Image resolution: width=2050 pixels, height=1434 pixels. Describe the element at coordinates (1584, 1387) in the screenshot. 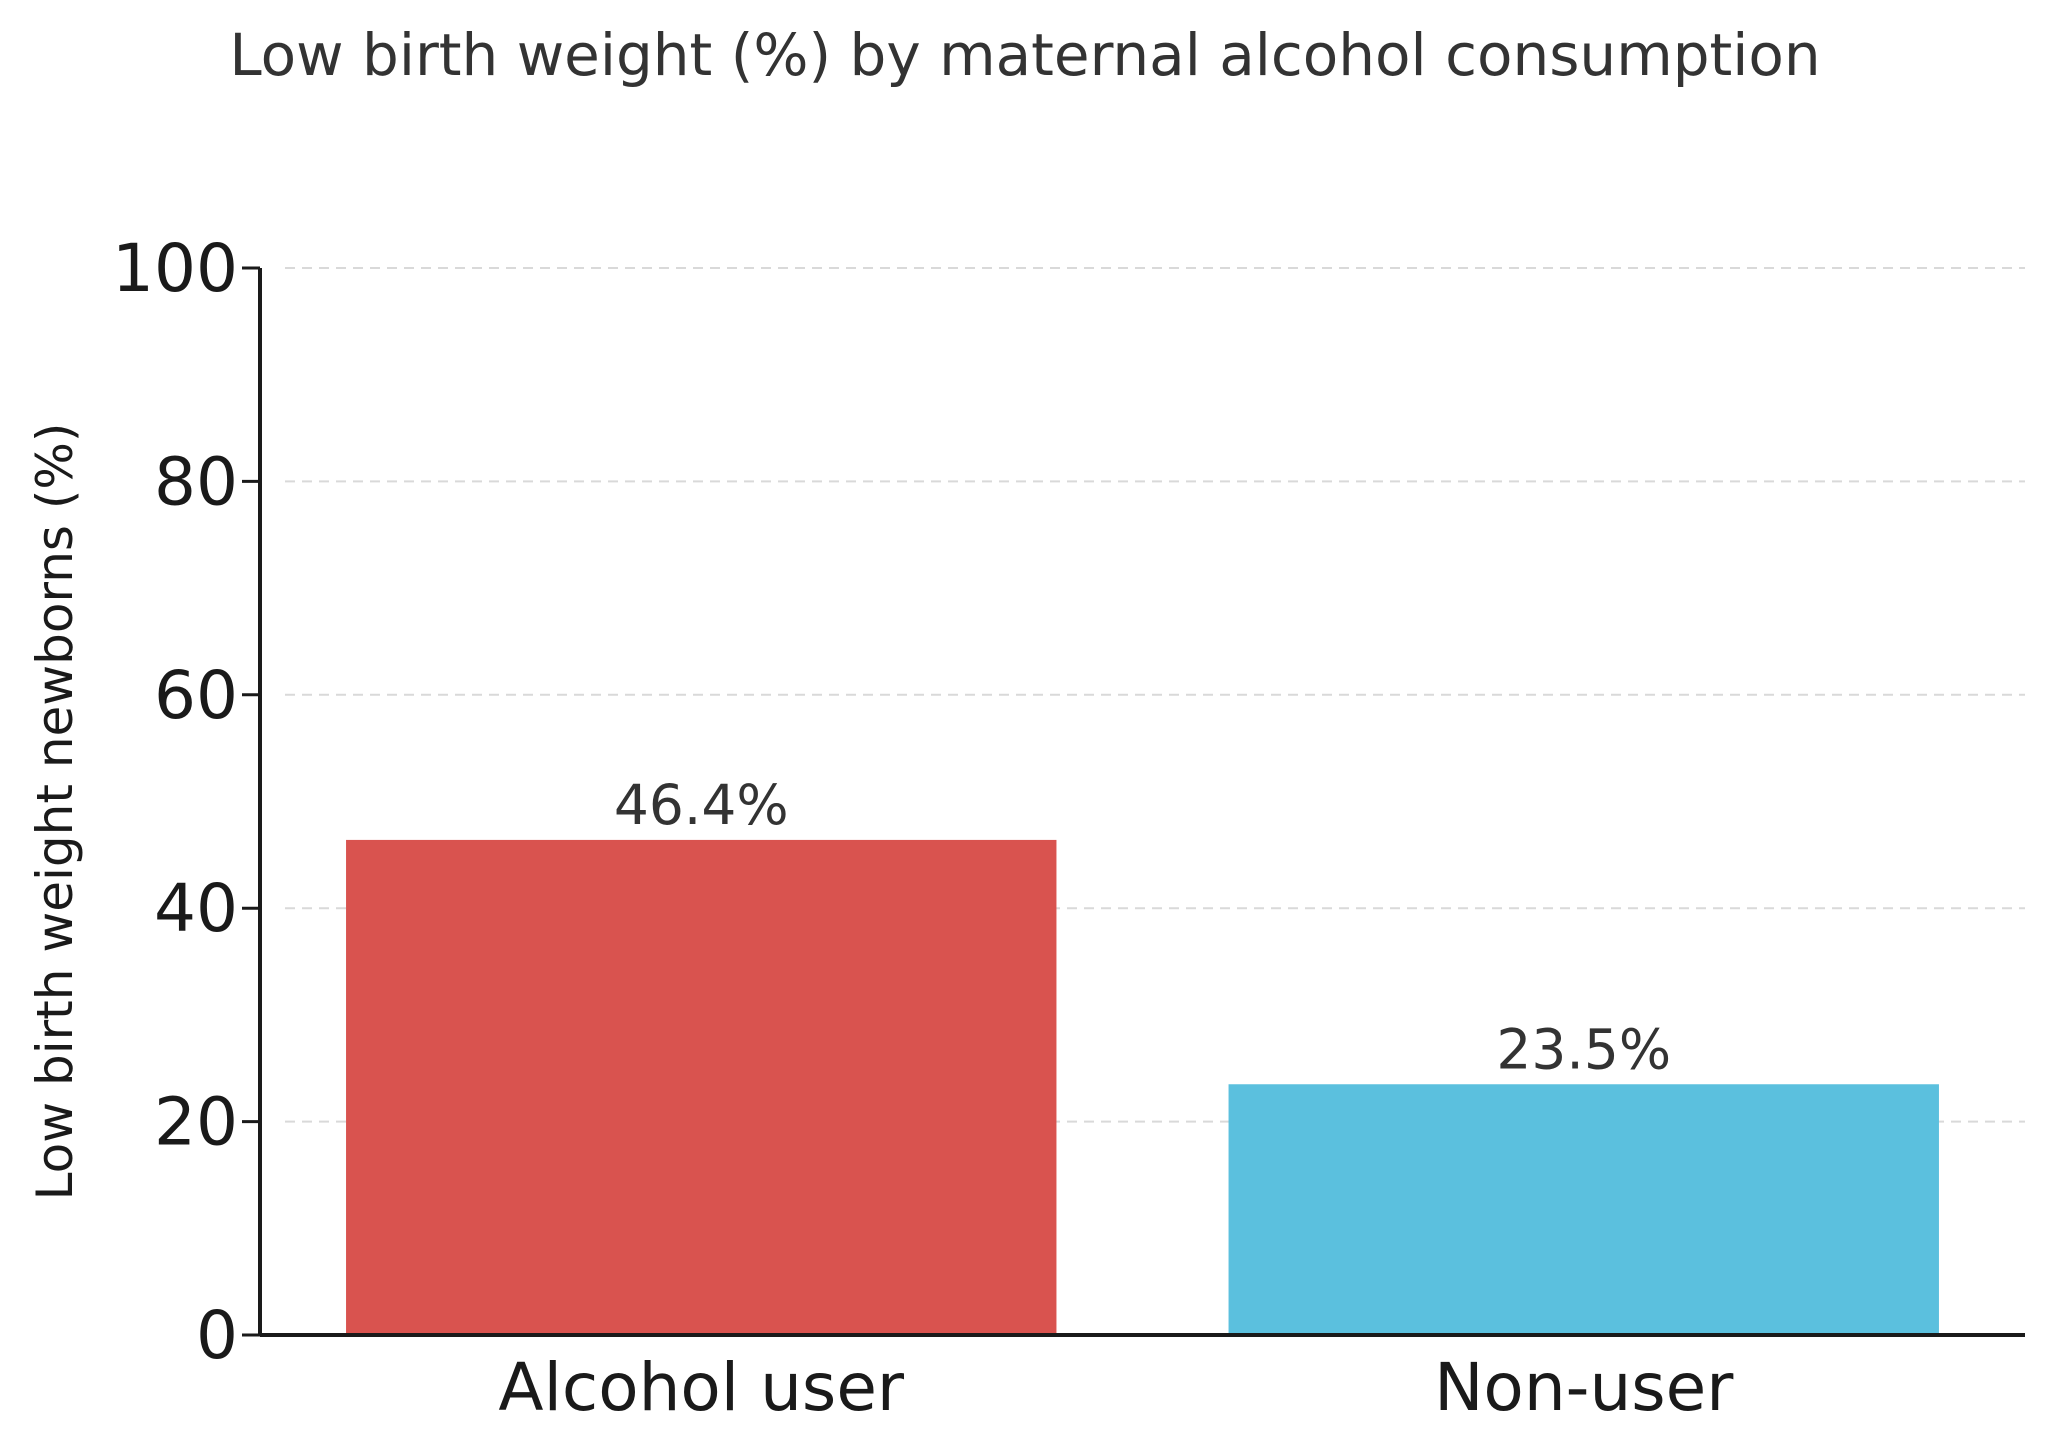

I see `x-tick-label-non-user: Non-user` at that location.